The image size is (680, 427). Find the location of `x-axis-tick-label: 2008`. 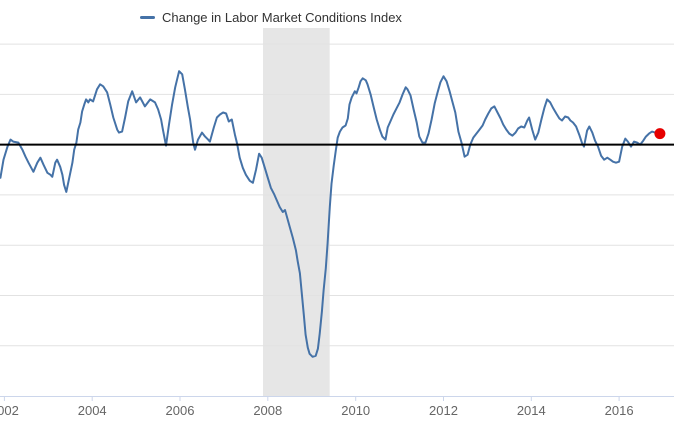

x-axis-tick-label: 2008 is located at coordinates (267, 410).